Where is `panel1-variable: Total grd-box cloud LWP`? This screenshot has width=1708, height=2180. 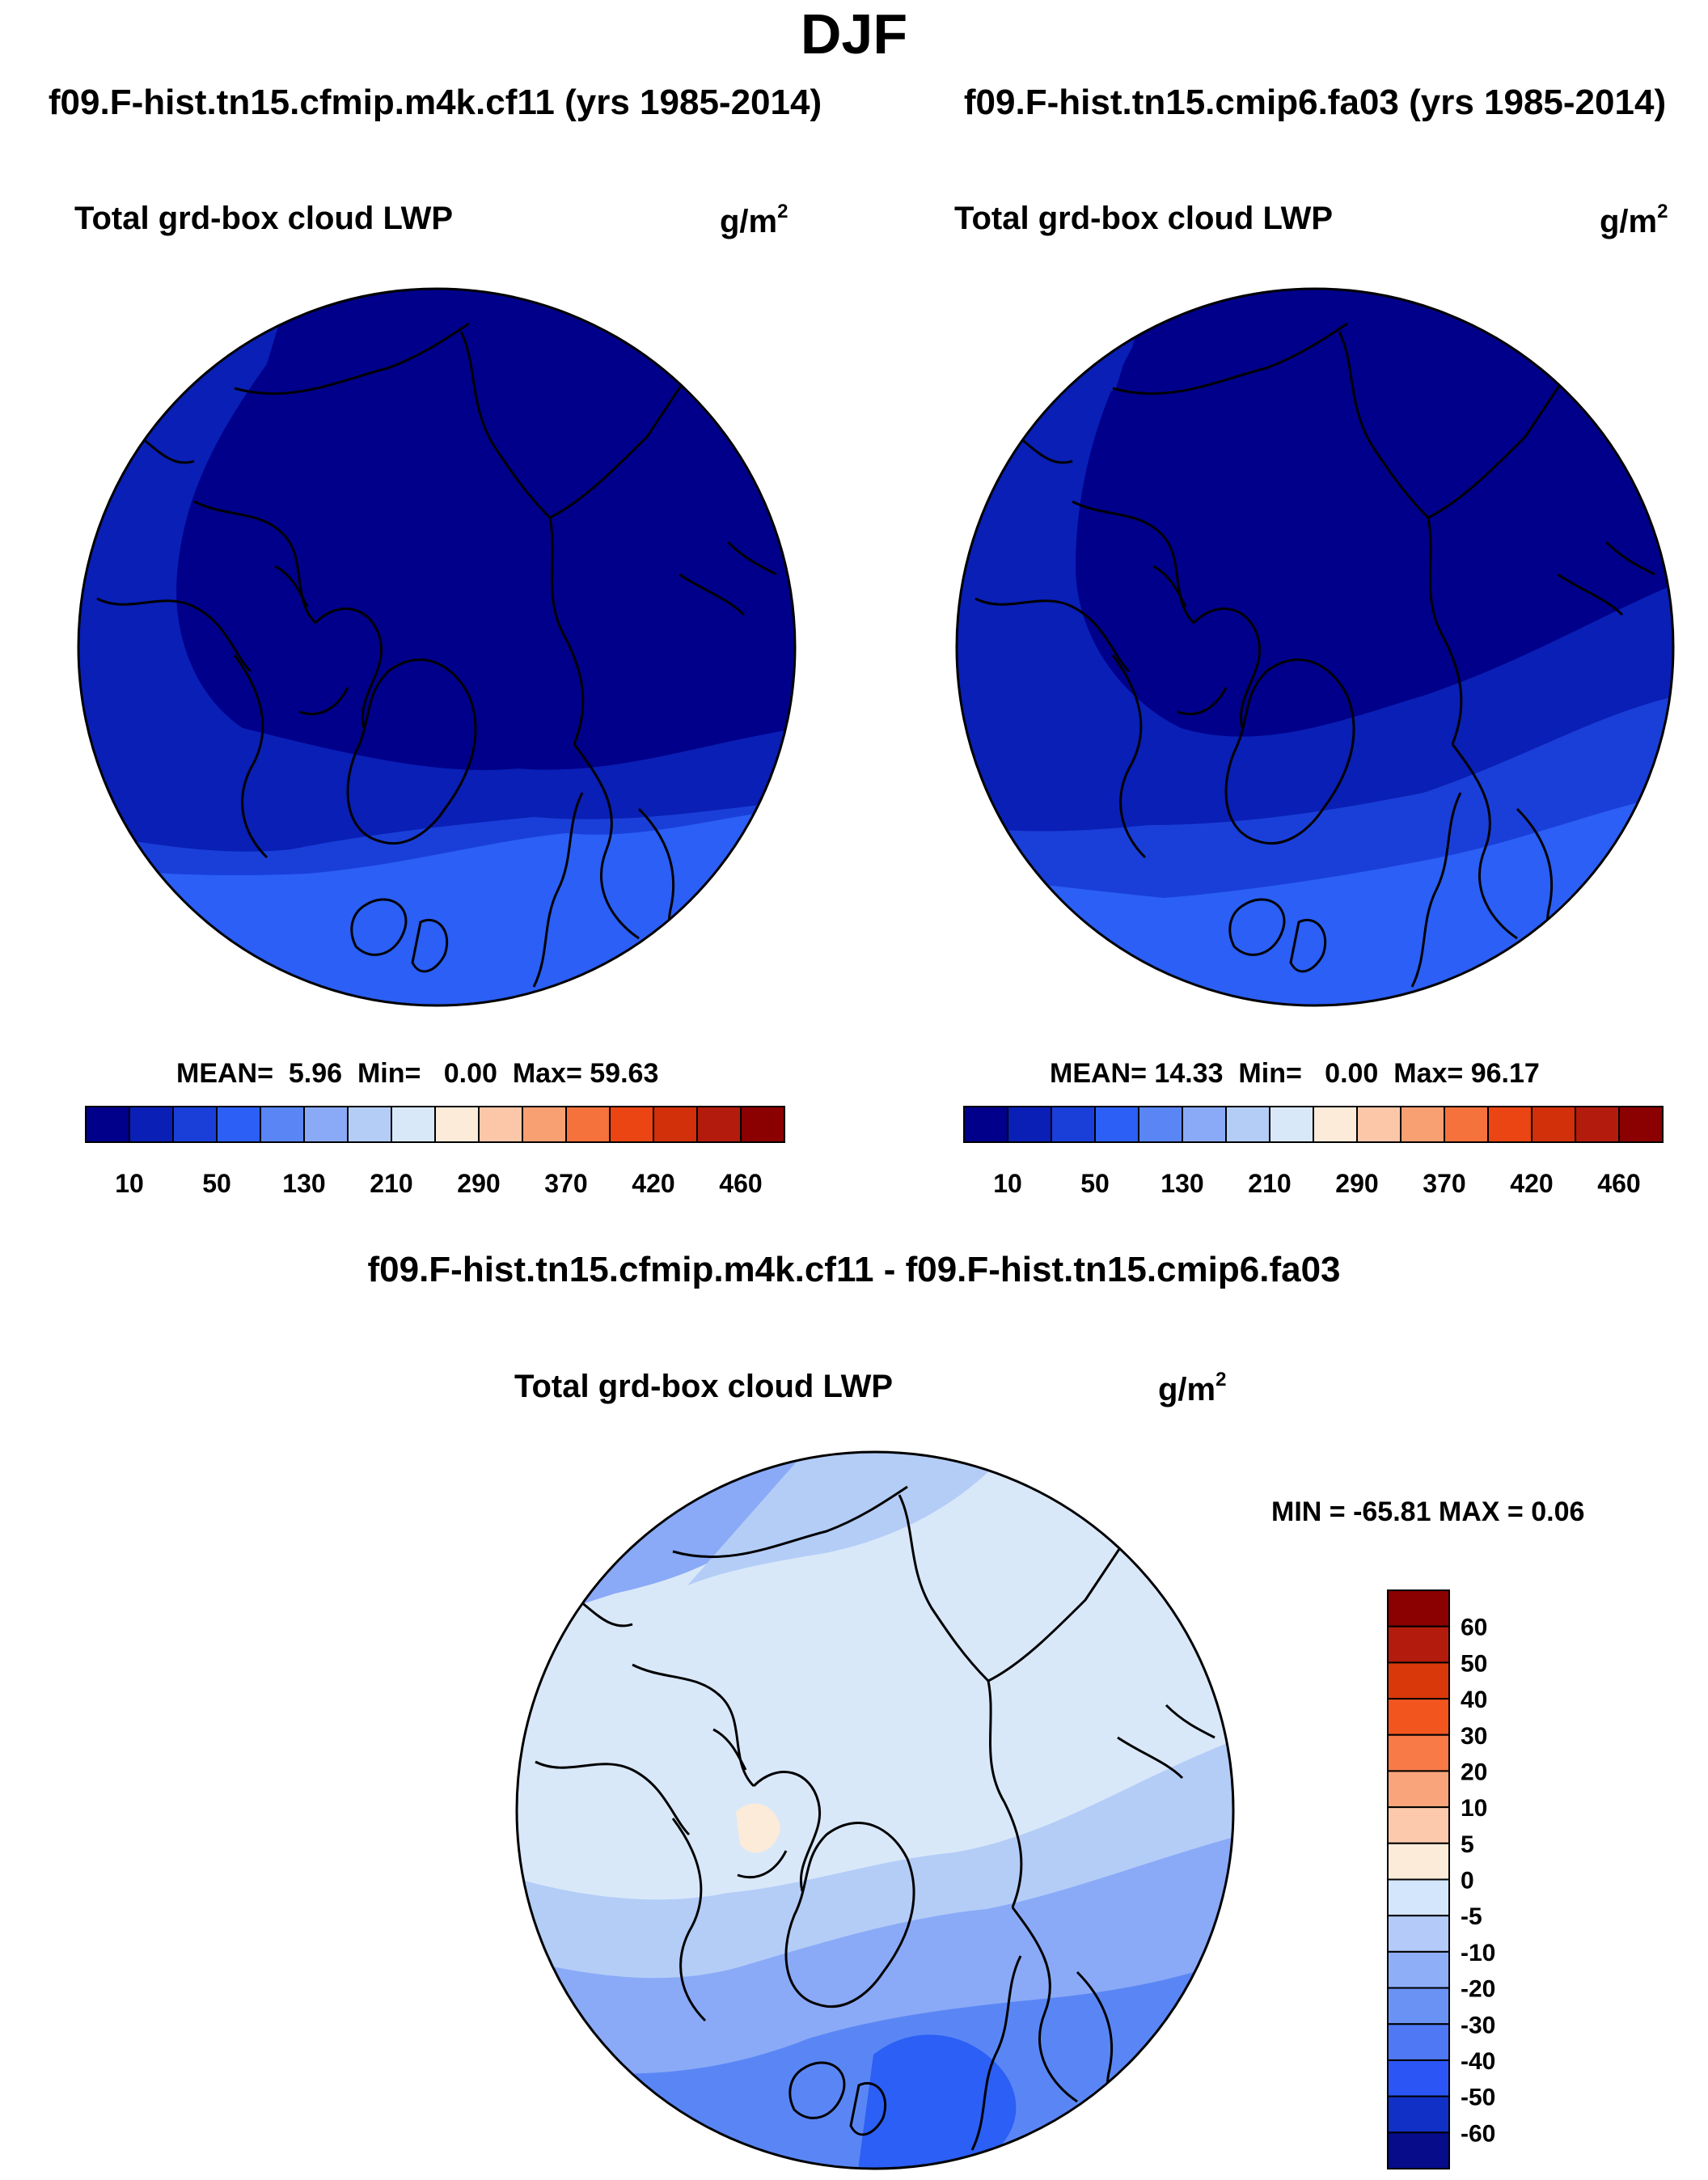 panel1-variable: Total grd-box cloud LWP is located at coordinates (264, 218).